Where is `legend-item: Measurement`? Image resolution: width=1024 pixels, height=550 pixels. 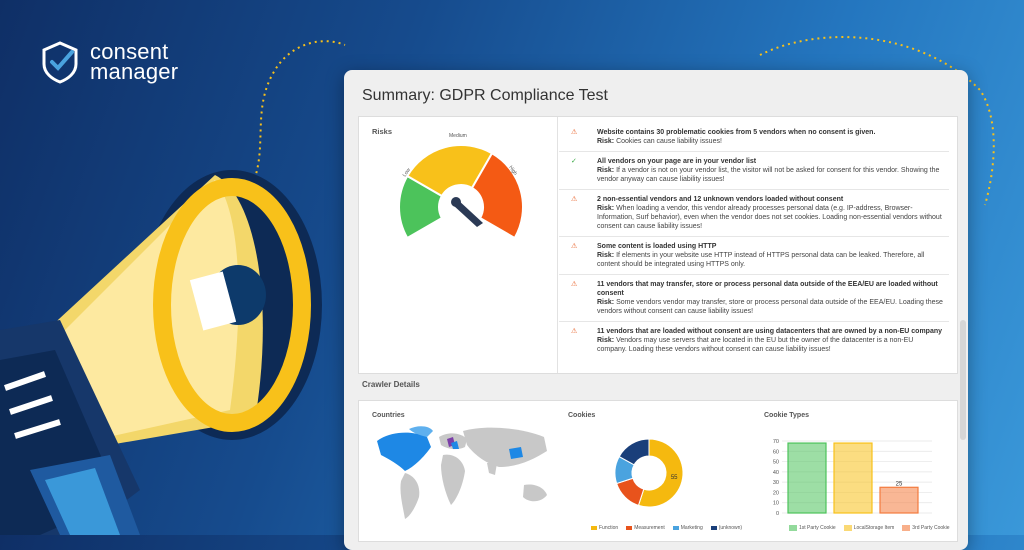 legend-item: Measurement is located at coordinates (645, 528).